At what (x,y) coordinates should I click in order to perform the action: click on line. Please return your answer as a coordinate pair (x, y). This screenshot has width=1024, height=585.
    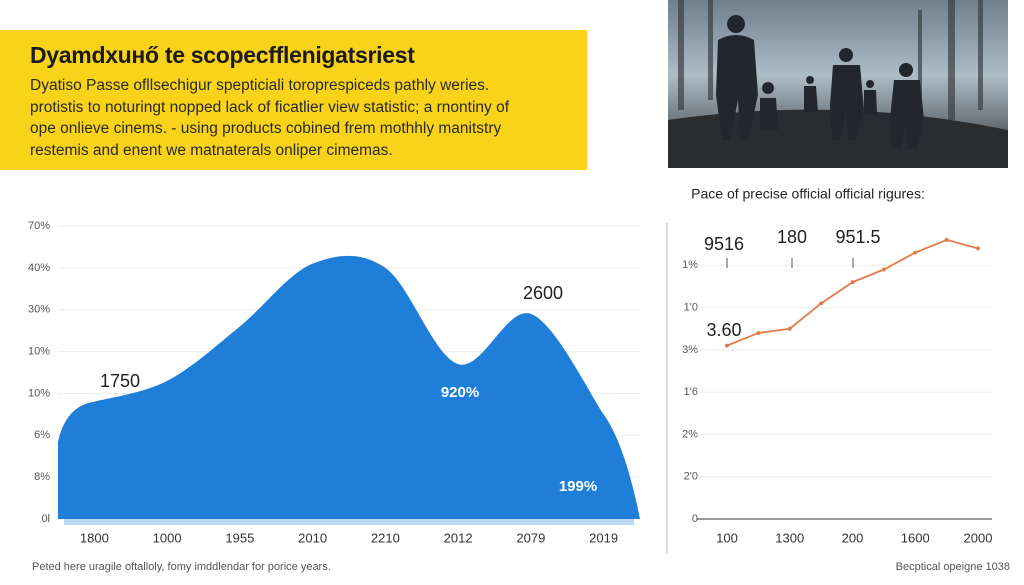
    Looking at the image, I should click on (852, 292).